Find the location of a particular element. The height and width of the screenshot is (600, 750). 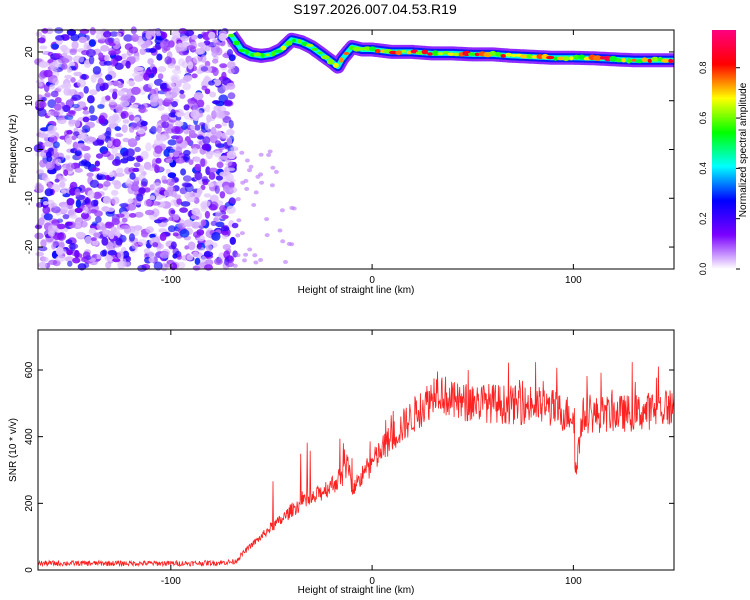

x-tick-label: 0 is located at coordinates (372, 280).